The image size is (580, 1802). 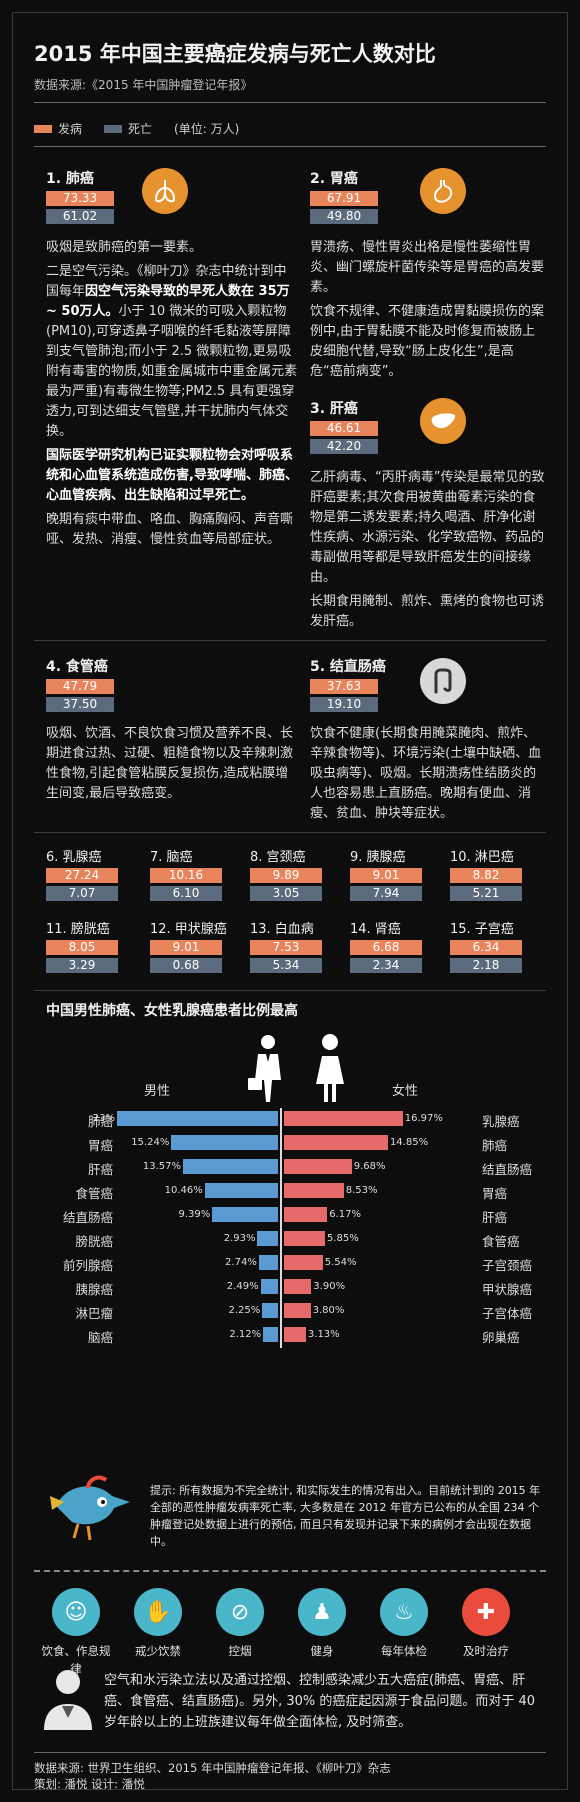 I want to click on running-icon: ♟, so click(x=322, y=1612).